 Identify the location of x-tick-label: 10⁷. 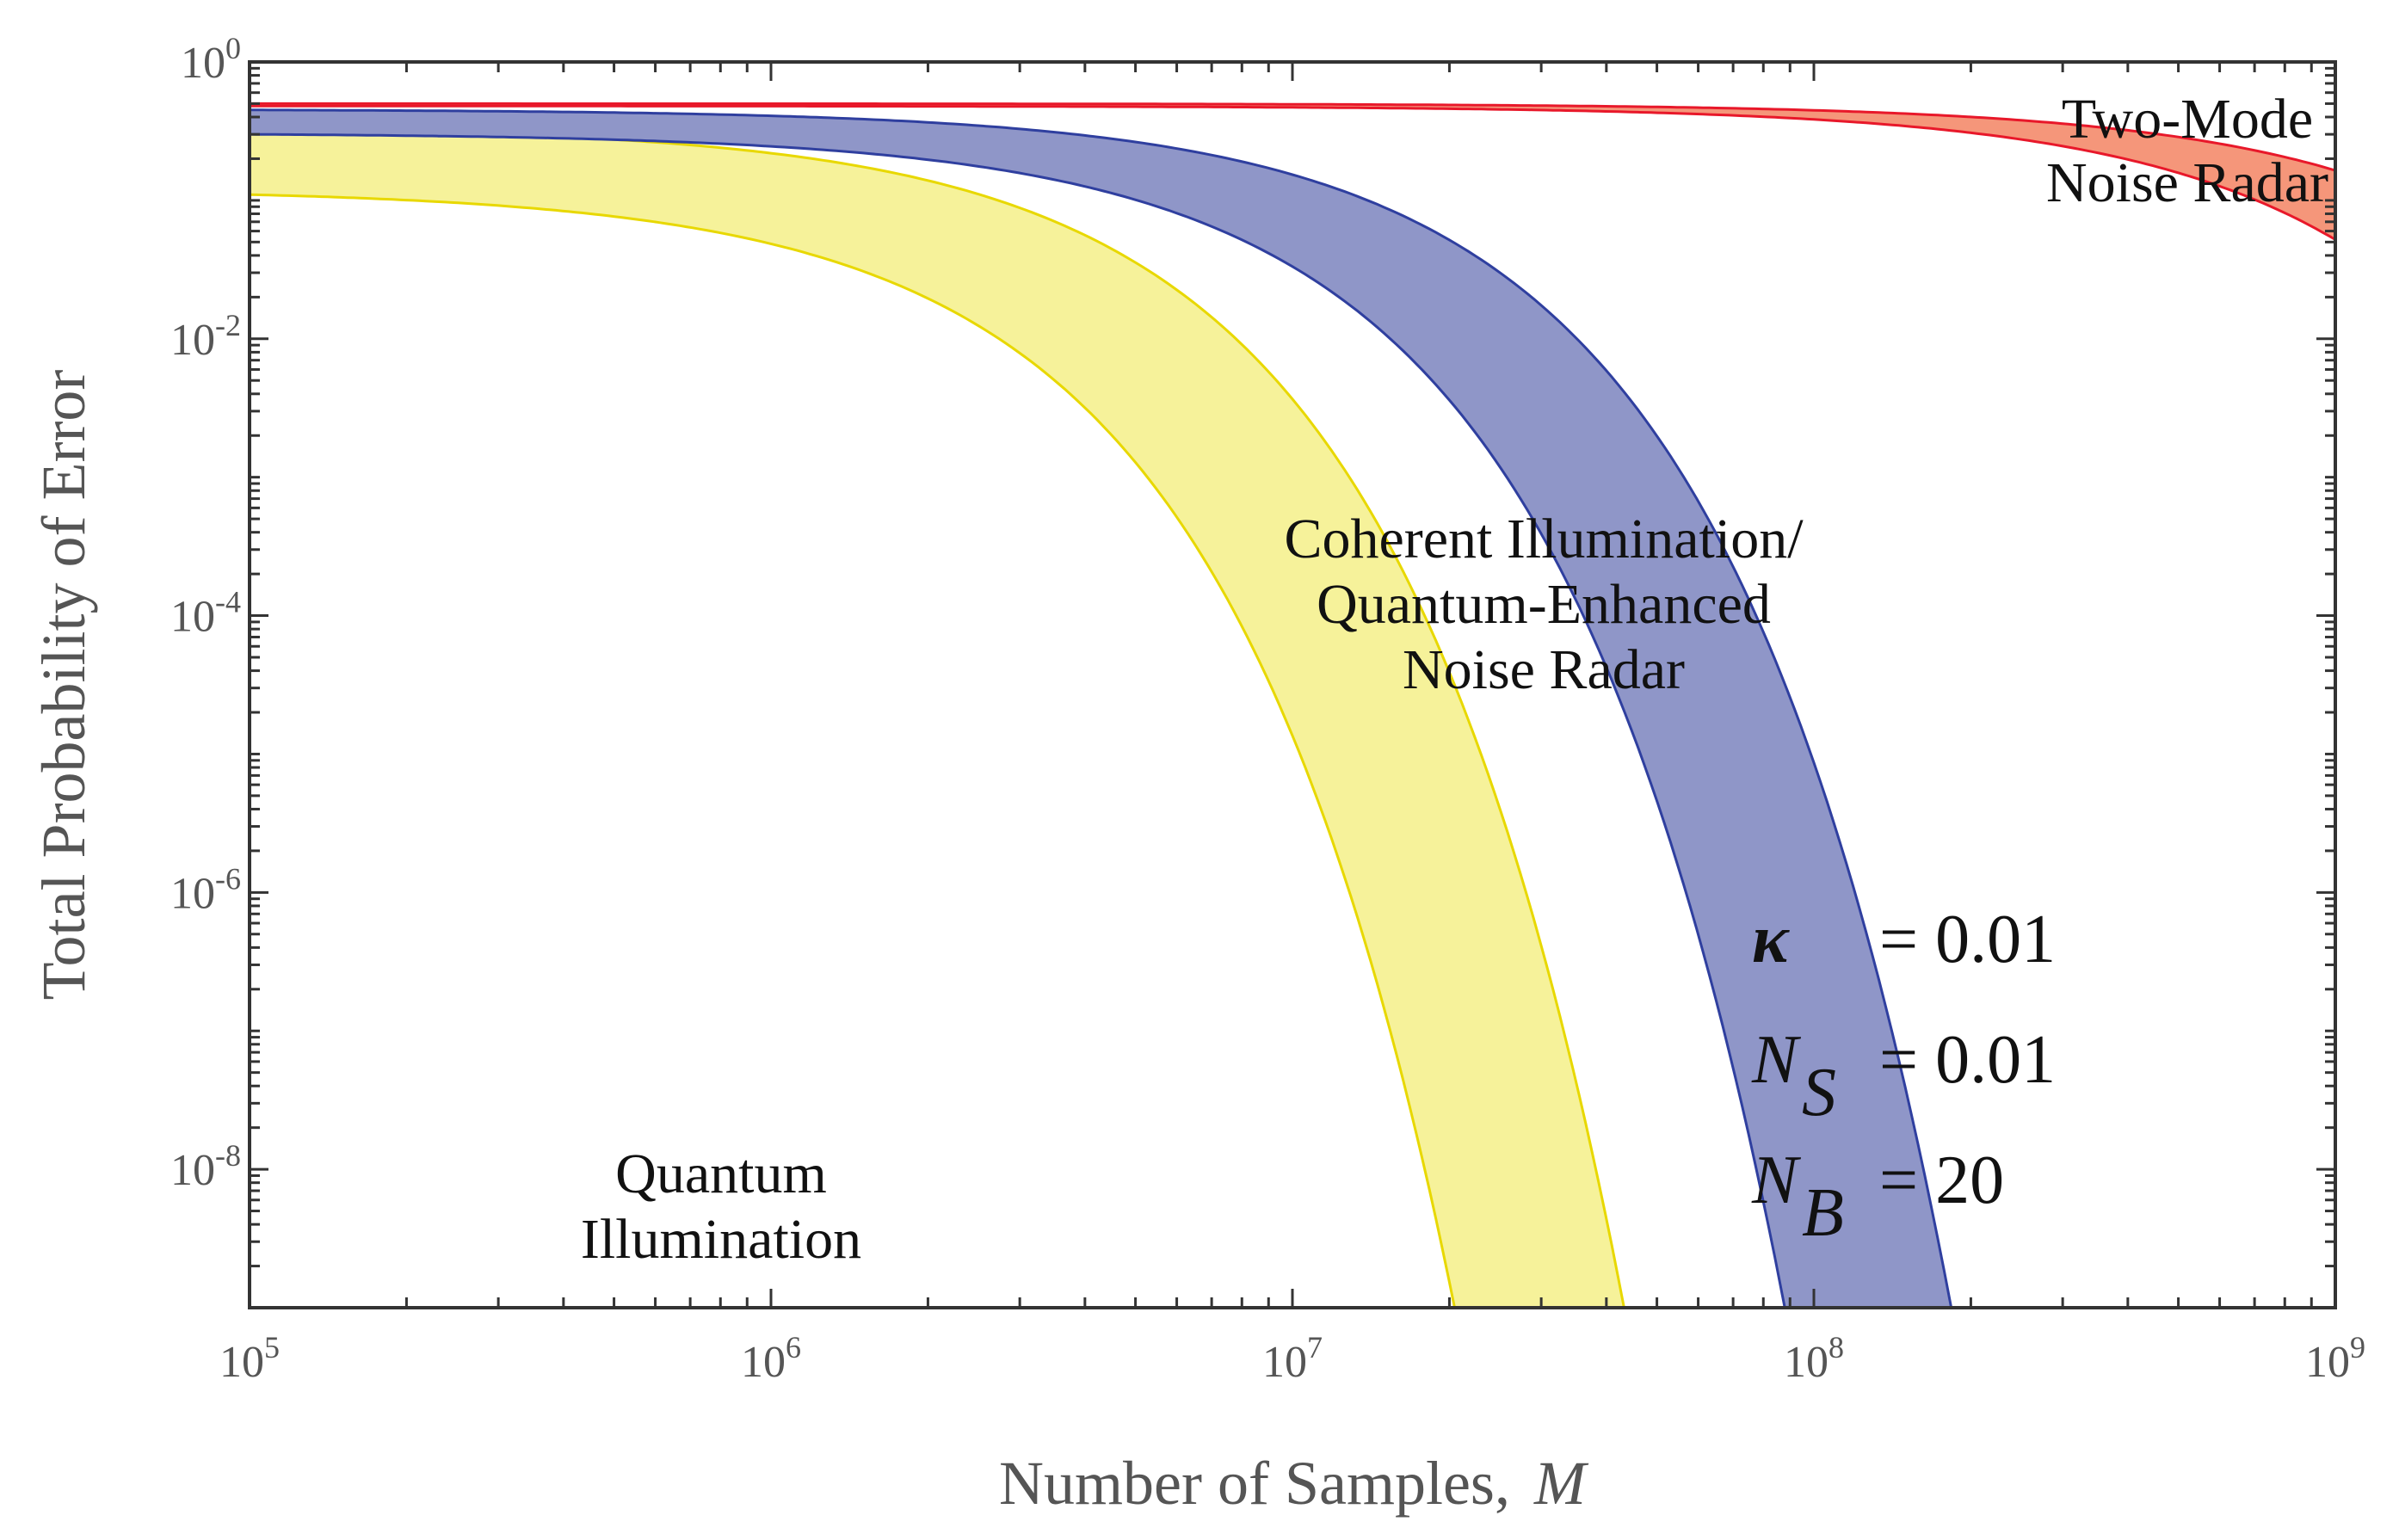
(1292, 1358).